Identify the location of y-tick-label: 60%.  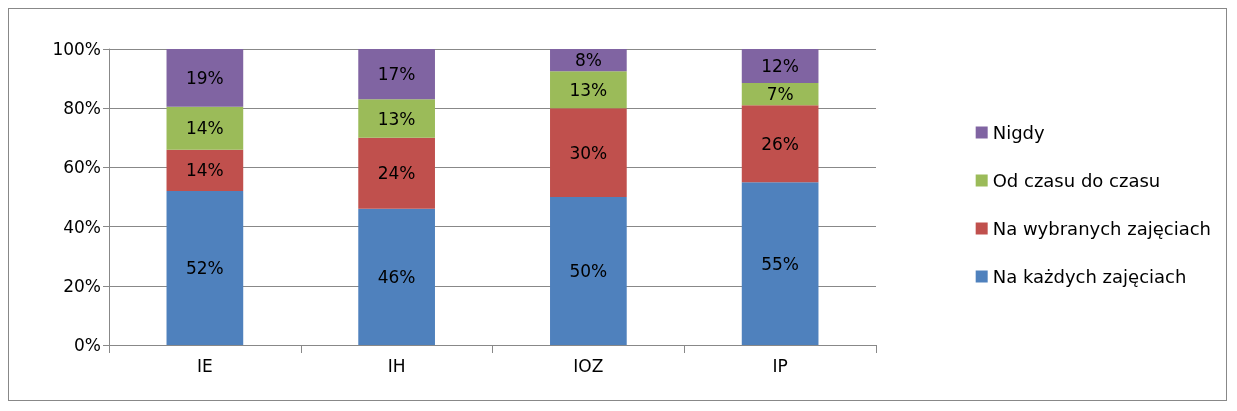
(82, 167).